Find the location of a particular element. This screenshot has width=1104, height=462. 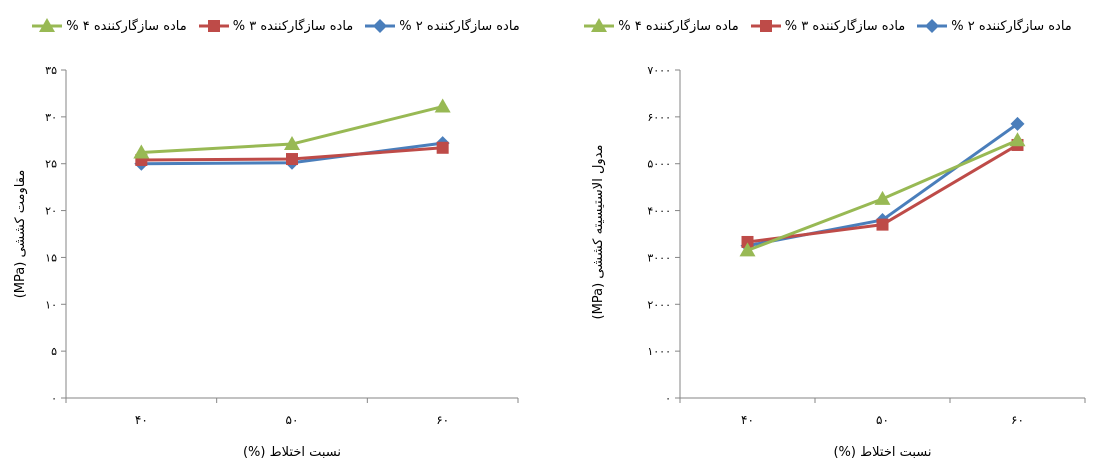

y-tick-label: ۳۰۰۰ is located at coordinates (659, 257).